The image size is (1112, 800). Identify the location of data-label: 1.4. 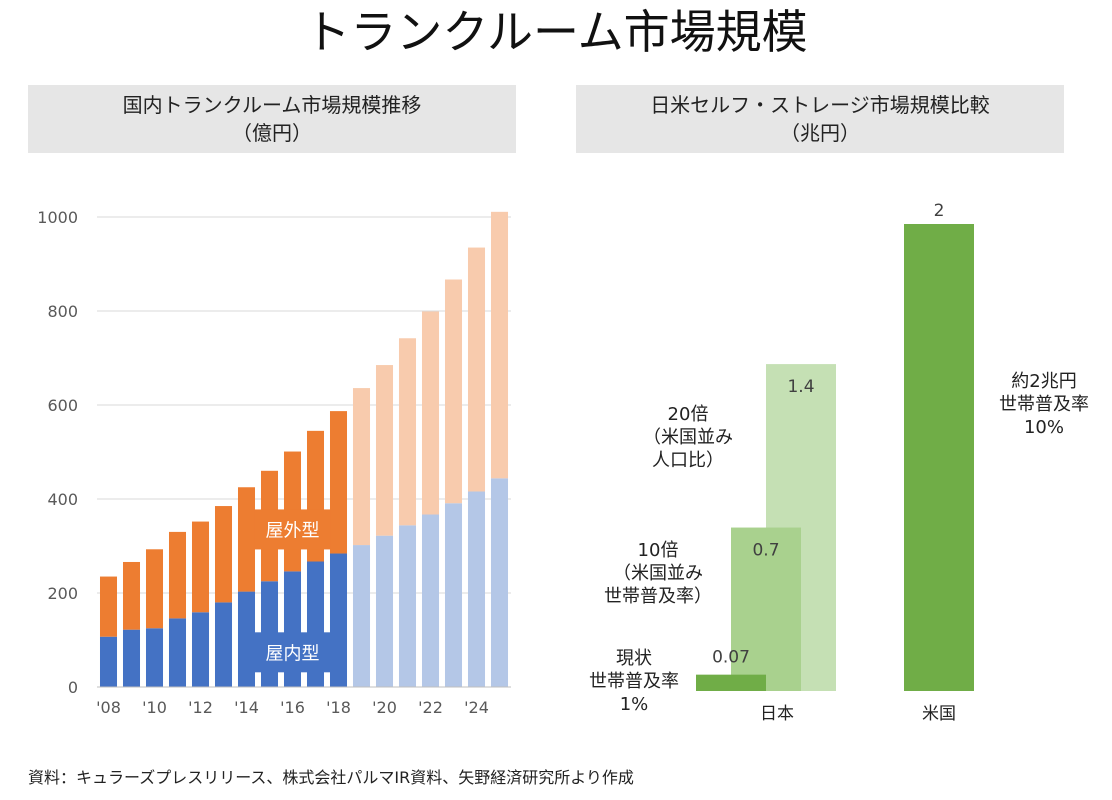
(800, 387).